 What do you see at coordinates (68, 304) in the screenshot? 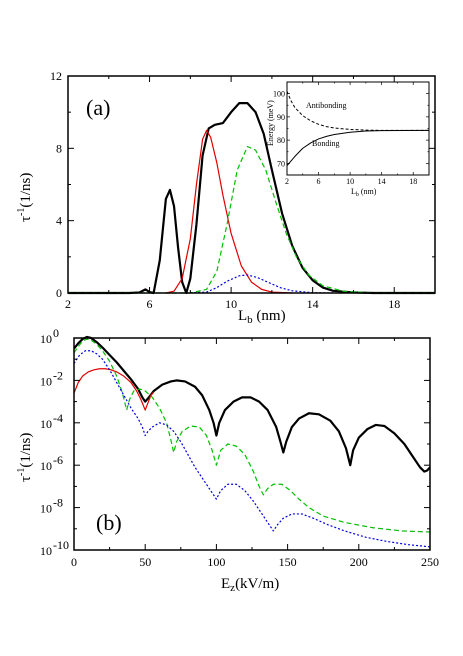
I see `panel-a-x-tick-label: 2` at bounding box center [68, 304].